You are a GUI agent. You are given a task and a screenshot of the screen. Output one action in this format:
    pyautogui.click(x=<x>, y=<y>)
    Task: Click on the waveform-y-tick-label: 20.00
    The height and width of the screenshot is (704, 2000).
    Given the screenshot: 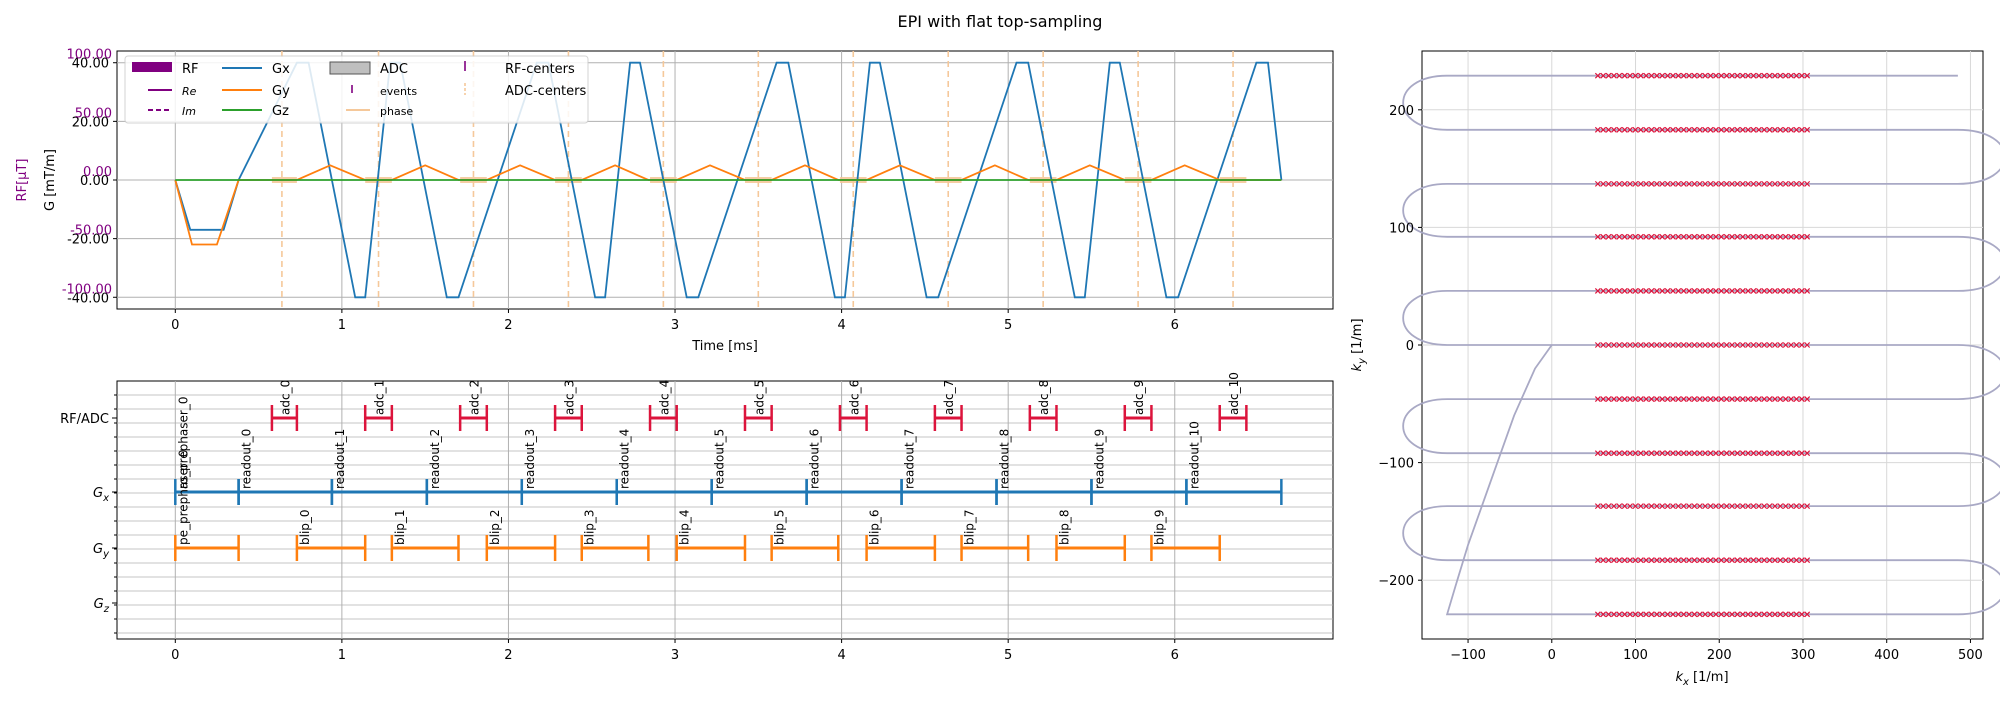 What is the action you would take?
    pyautogui.click(x=90, y=122)
    